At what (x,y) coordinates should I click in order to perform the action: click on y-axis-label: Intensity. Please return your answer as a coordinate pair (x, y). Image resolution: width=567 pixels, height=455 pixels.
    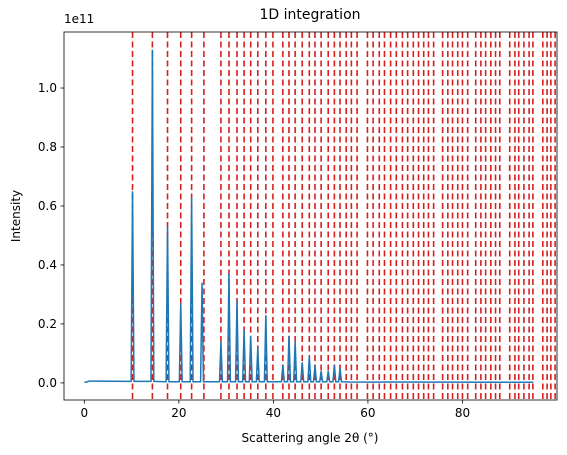
    Looking at the image, I should click on (16, 216).